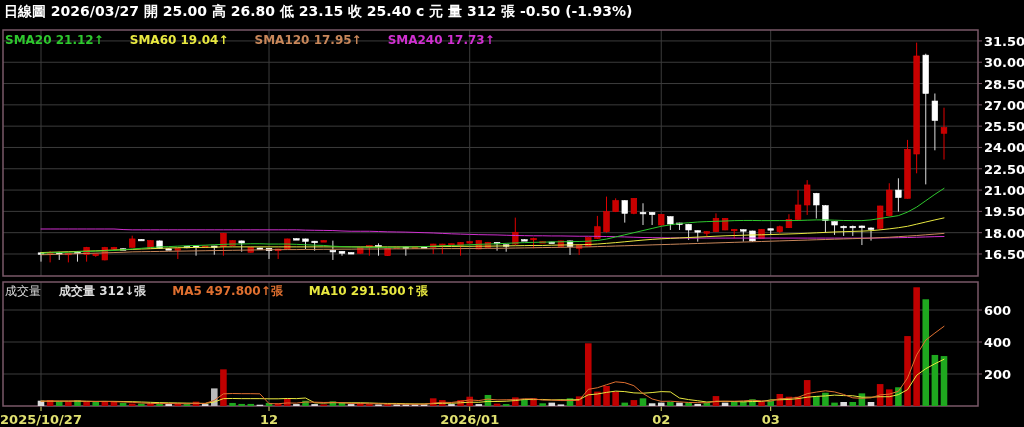 The height and width of the screenshot is (427, 1024). What do you see at coordinates (269, 419) in the screenshot?
I see `x-tick-label: 12` at bounding box center [269, 419].